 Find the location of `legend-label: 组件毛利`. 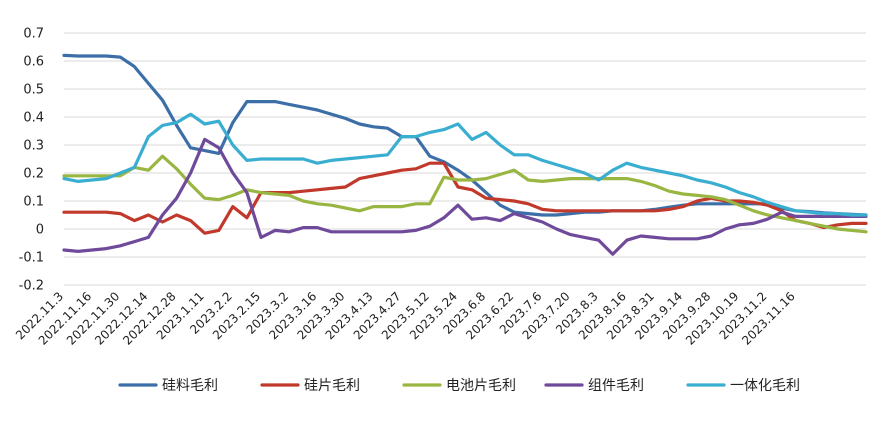

legend-label: 组件毛利 is located at coordinates (616, 386).